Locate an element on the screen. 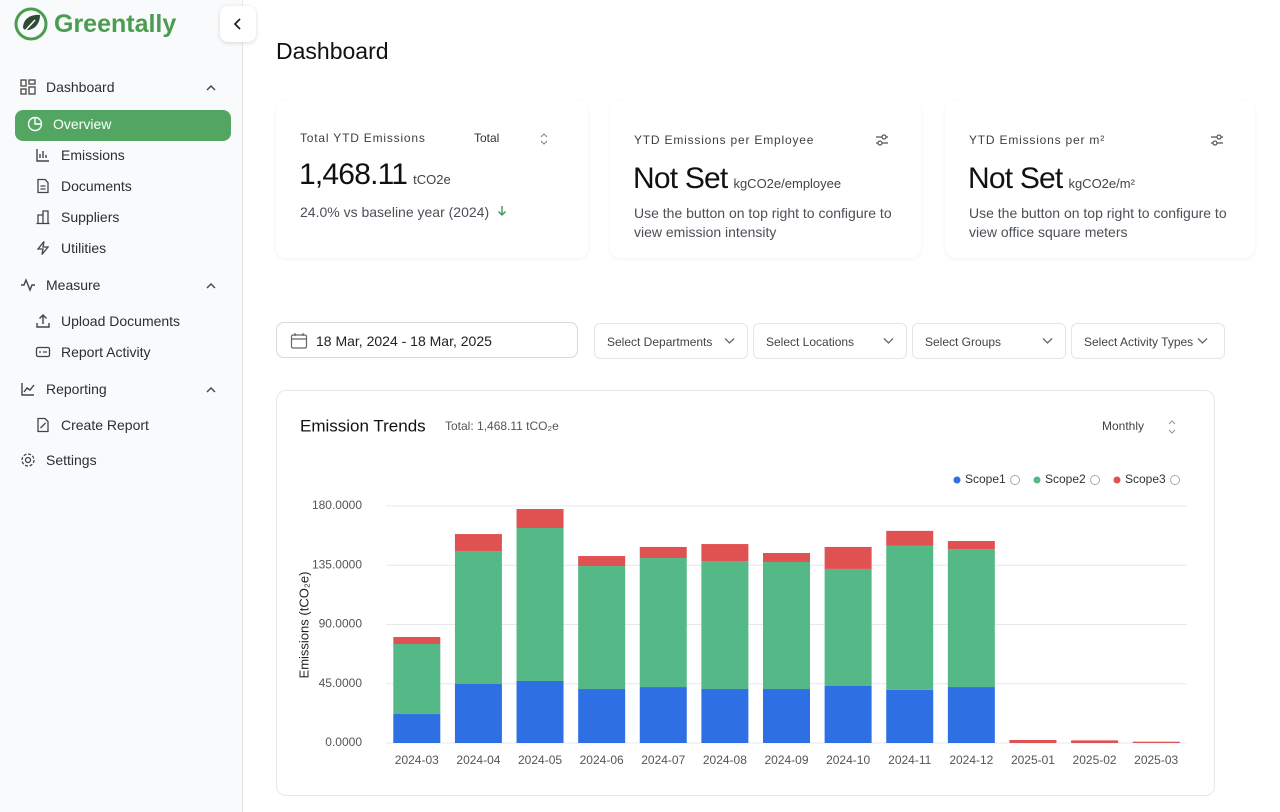  y-tick-label: 45.0000 is located at coordinates (341, 683).